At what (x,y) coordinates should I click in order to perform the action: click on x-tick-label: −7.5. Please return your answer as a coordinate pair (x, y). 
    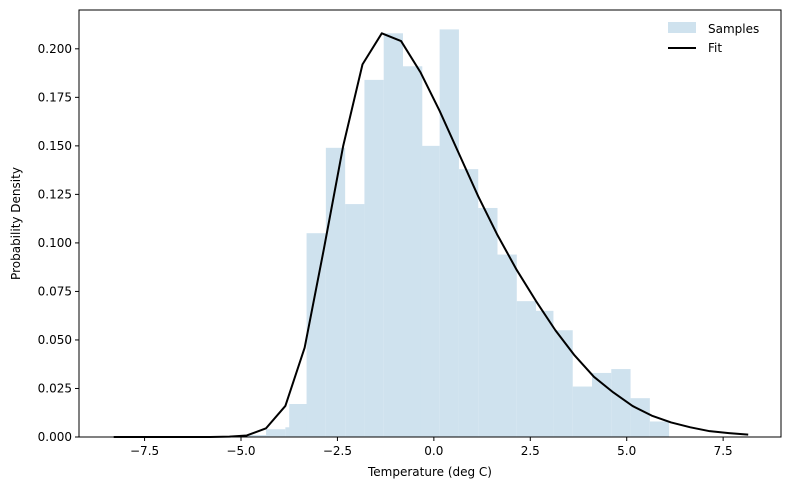
    Looking at the image, I should click on (144, 451).